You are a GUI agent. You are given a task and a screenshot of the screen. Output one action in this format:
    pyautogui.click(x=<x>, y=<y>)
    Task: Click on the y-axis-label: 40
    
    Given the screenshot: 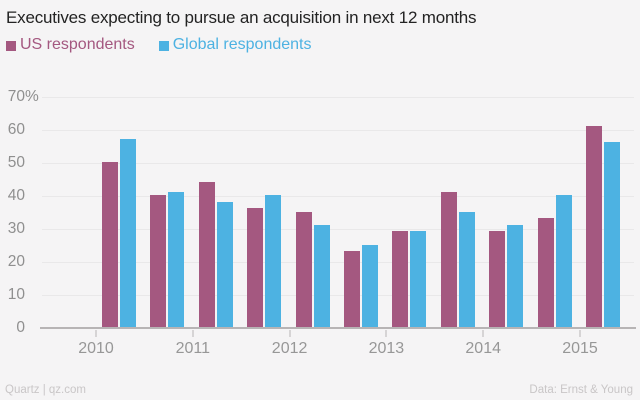 What is the action you would take?
    pyautogui.click(x=16, y=195)
    